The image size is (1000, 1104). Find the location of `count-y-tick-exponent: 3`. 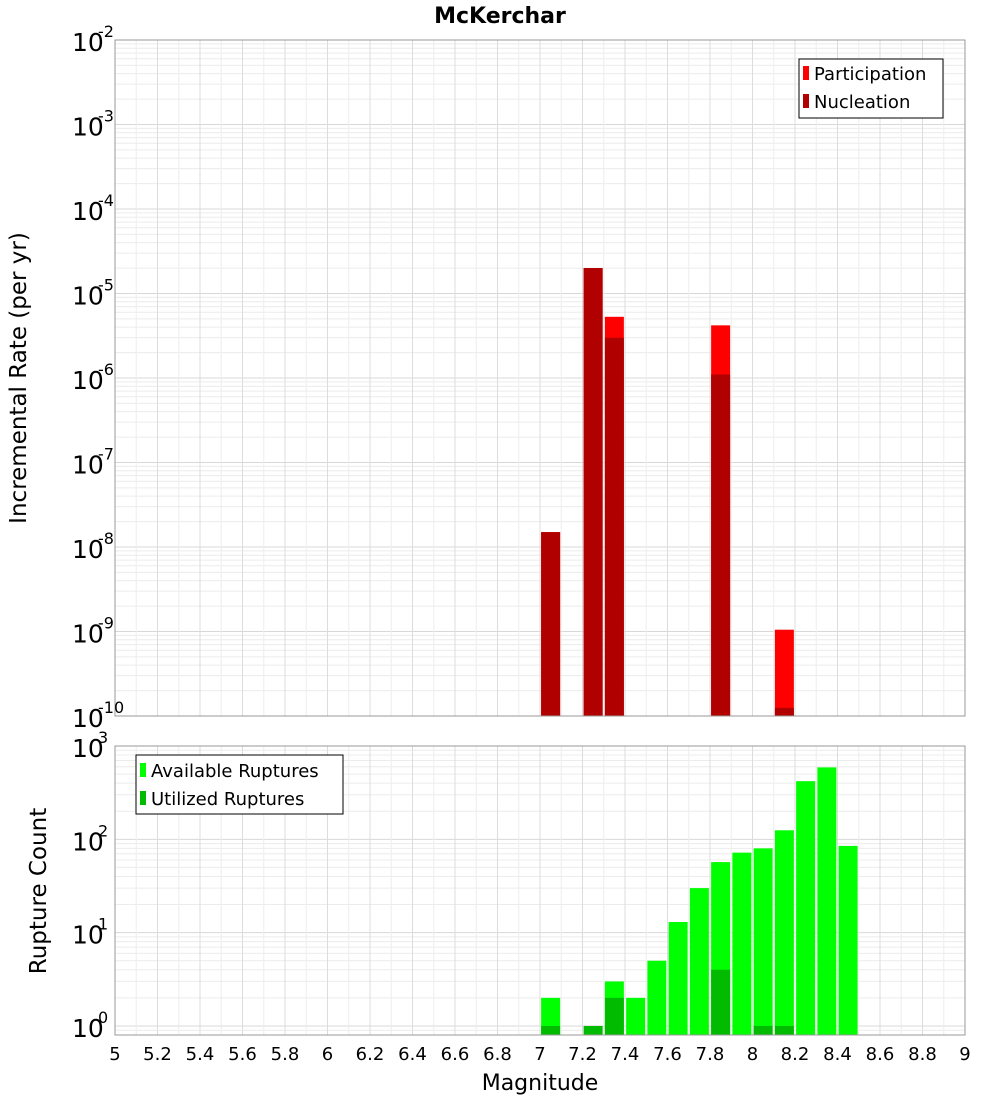

count-y-tick-exponent: 3 is located at coordinates (103, 737).